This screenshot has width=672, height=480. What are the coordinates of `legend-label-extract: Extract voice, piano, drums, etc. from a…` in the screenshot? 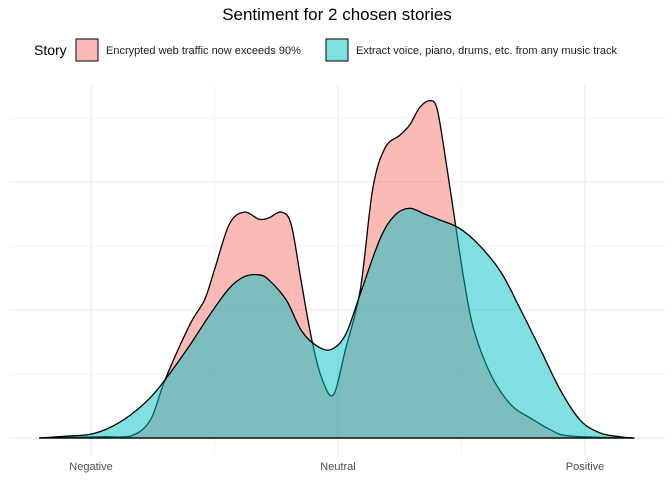 It's located at (487, 51).